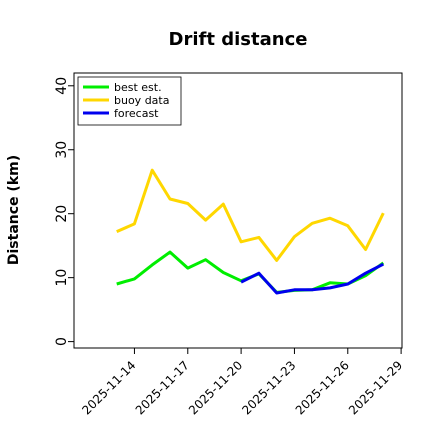 This screenshot has height=440, width=440. What do you see at coordinates (162, 387) in the screenshot?
I see `x-tick-label: 2025-11-17` at bounding box center [162, 387].